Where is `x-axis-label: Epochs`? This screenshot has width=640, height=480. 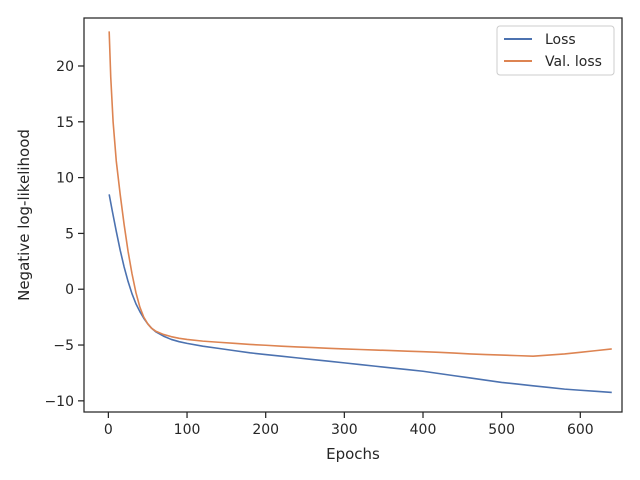
x-axis-label: Epochs is located at coordinates (353, 454).